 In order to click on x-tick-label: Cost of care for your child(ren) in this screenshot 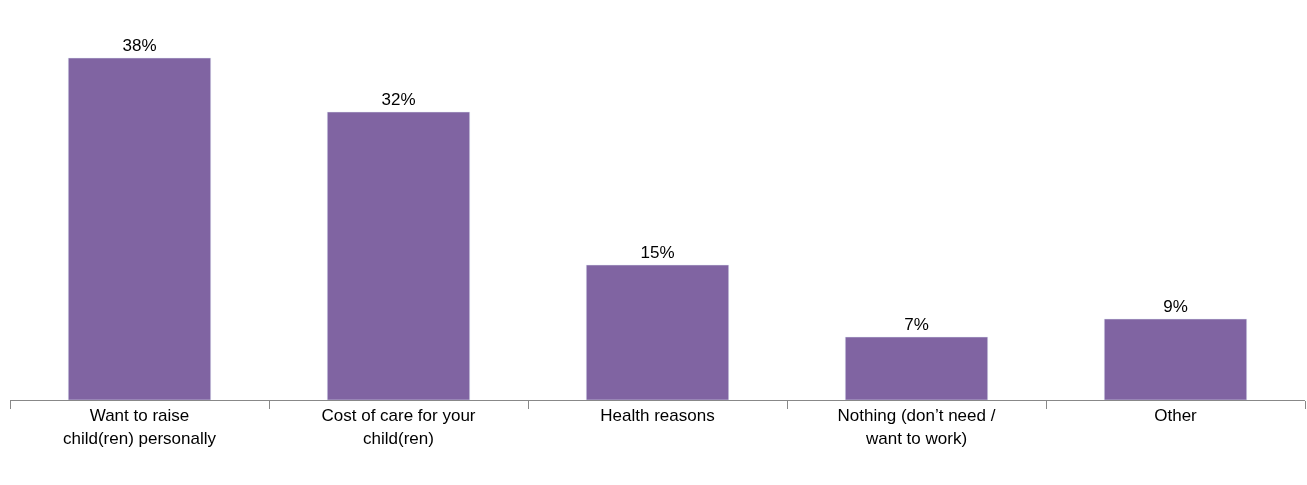, I will do `click(398, 427)`.